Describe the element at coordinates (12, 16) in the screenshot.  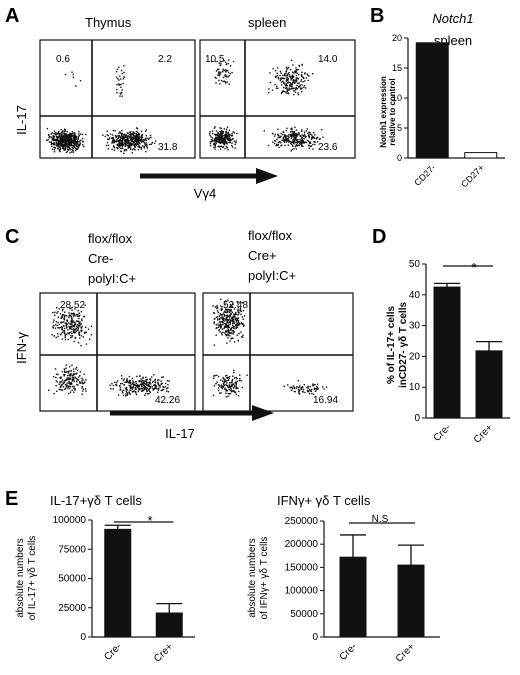
I see `panel-a-letter: A` at that location.